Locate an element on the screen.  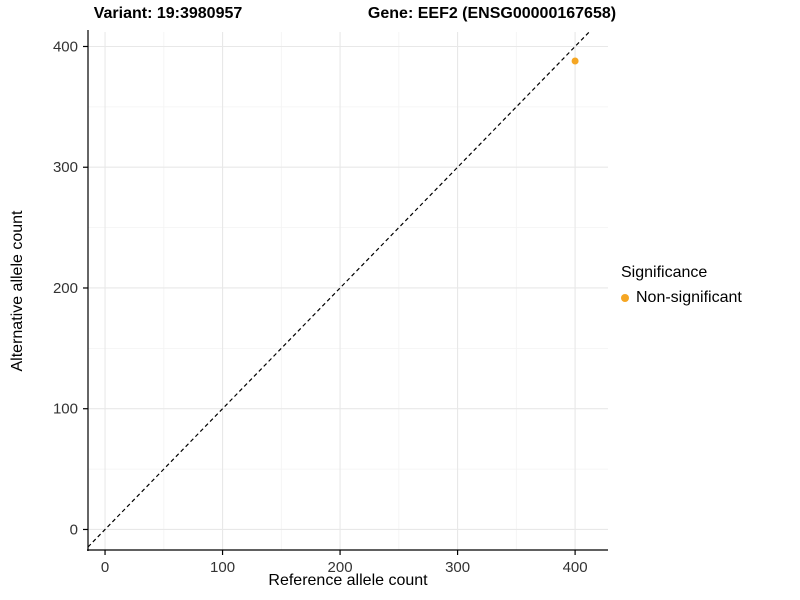
chart-title-variant: Variant: 19:3980957 is located at coordinates (168, 13).